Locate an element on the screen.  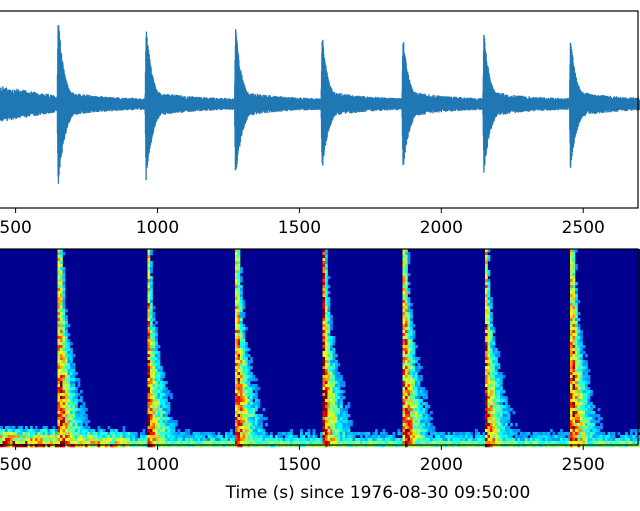
spectrogram-x-tick-label: 1000 is located at coordinates (157, 465).